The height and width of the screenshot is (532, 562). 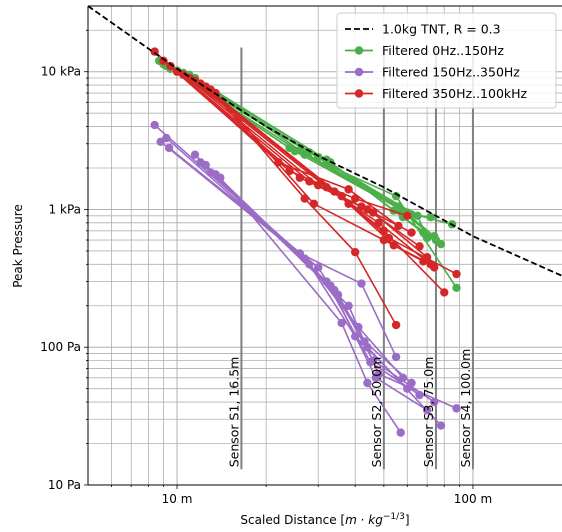 What do you see at coordinates (292, 520) in the screenshot?
I see `x-axis-title-main: Scaled Distance [` at bounding box center [292, 520].